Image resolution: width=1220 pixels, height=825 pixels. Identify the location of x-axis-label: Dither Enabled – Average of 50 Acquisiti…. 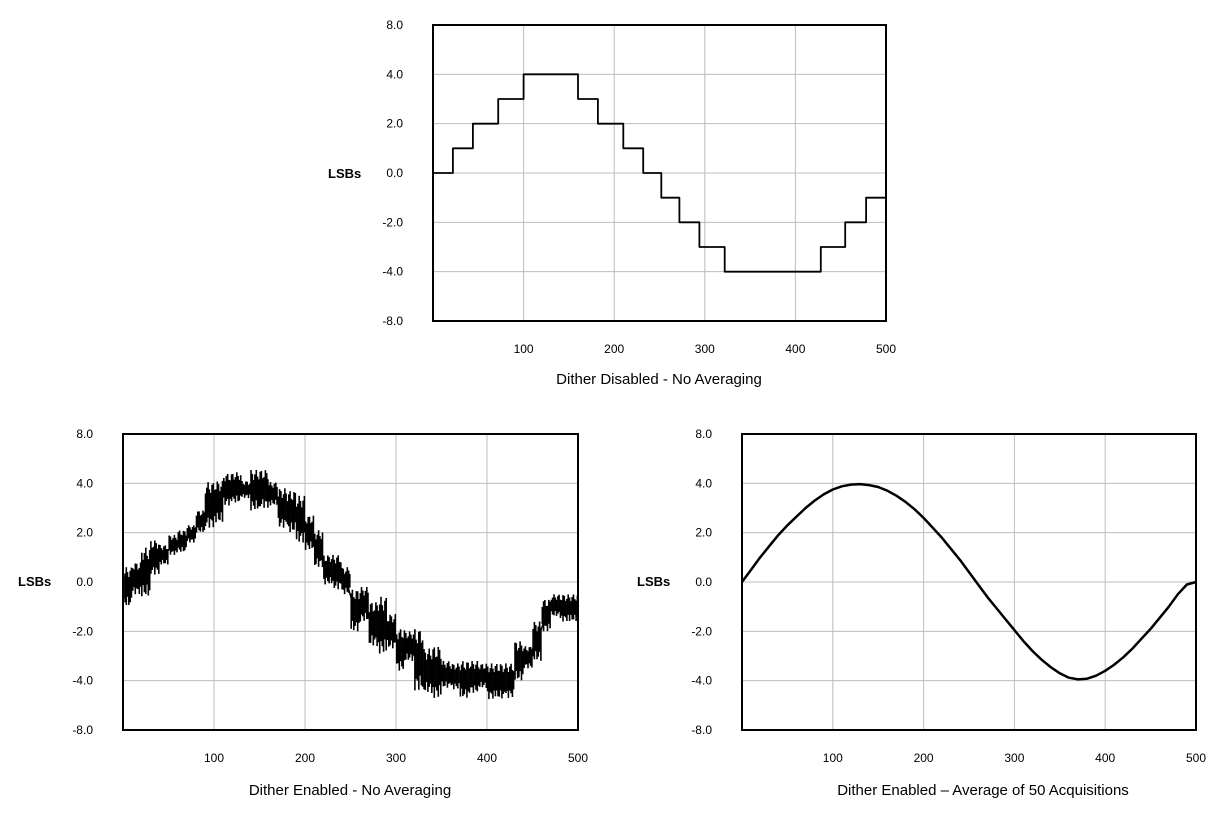
(983, 790).